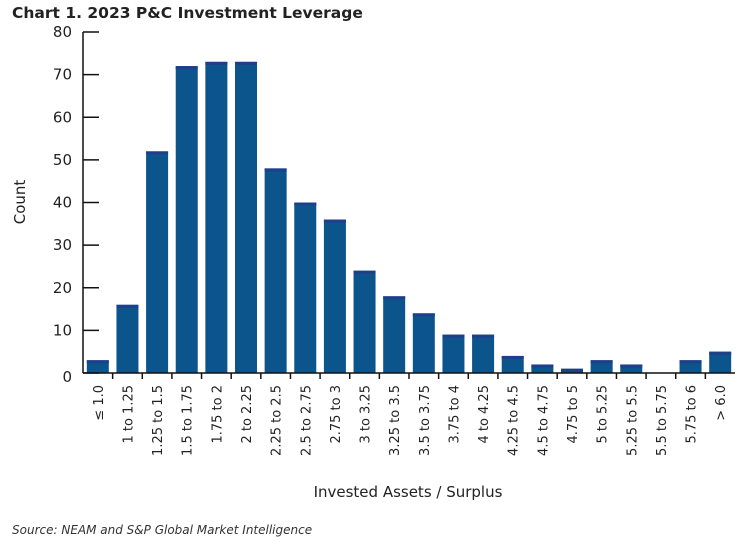 The height and width of the screenshot is (548, 747). Describe the element at coordinates (543, 420) in the screenshot. I see `x-tick-label: 4.5 to 4.75` at that location.